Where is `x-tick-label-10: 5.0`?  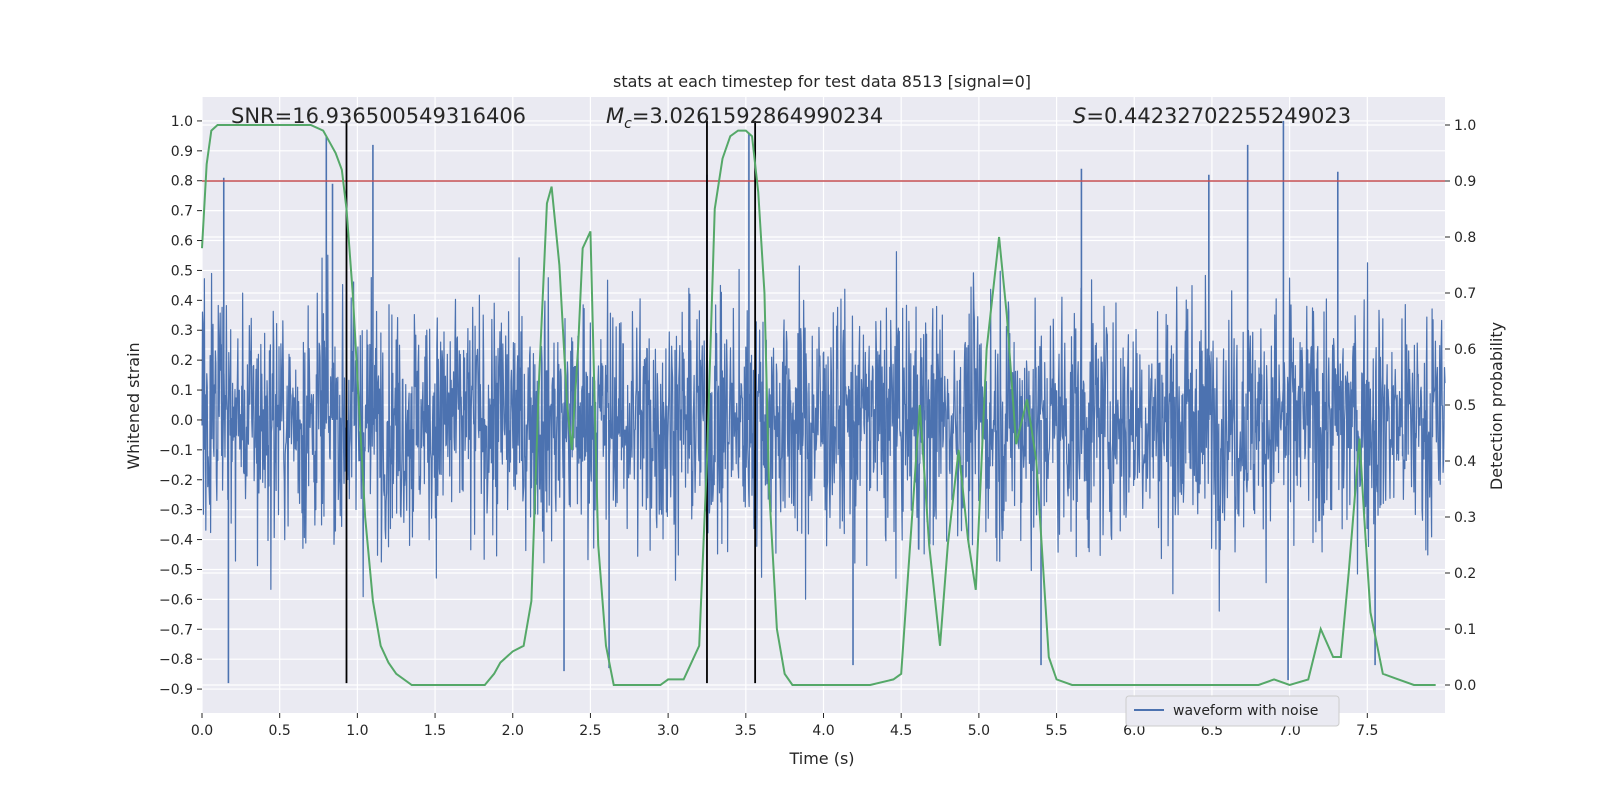
x-tick-label-10: 5.0 is located at coordinates (979, 731).